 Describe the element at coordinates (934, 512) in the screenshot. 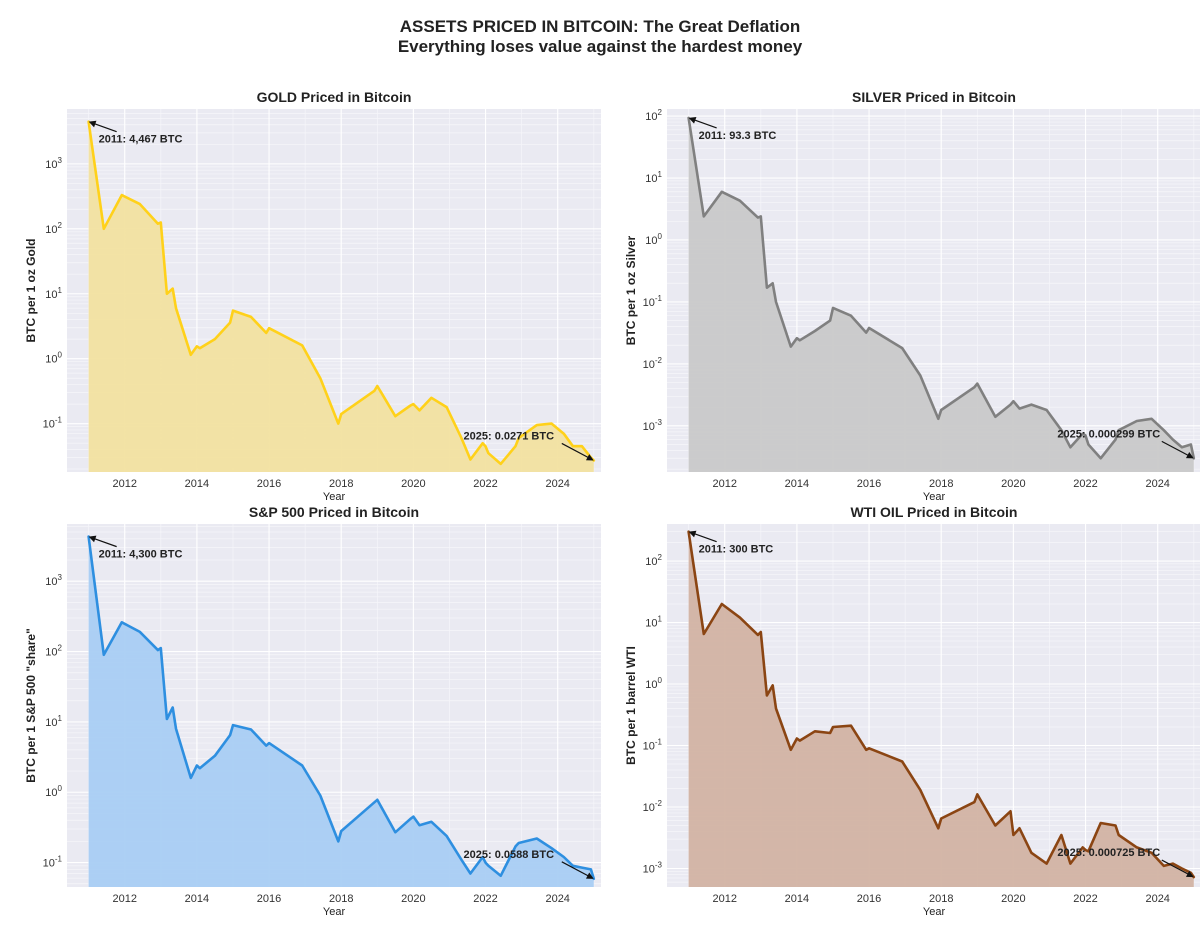

I see `chart-title: WTI OIL Priced in Bitcoin` at that location.